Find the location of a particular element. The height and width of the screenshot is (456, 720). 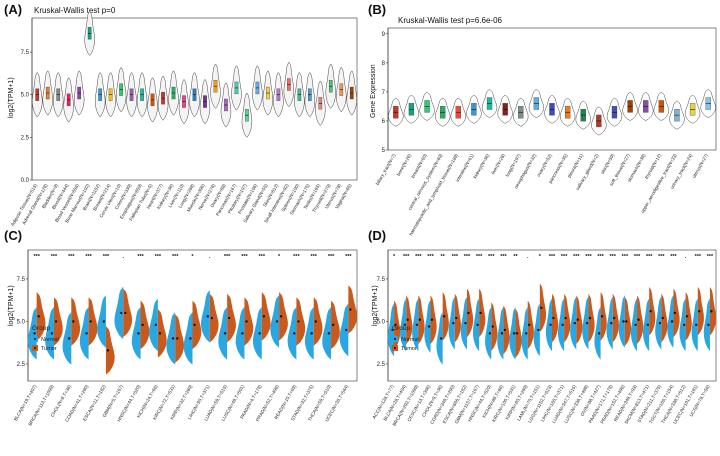

panel-a-letter: (A) is located at coordinates (13, 9).